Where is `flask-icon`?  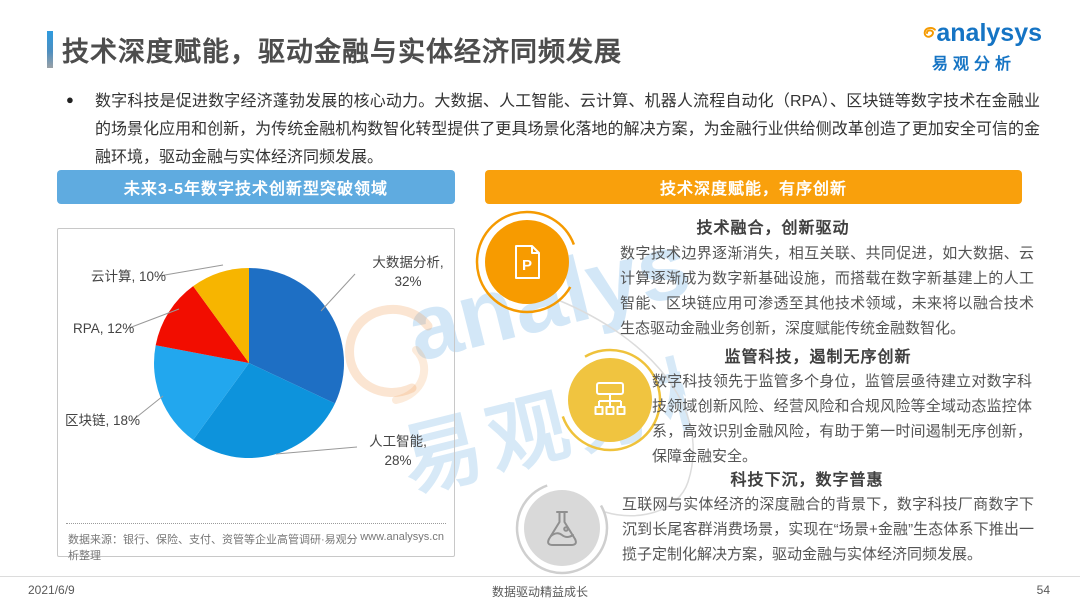
flask-icon is located at coordinates (562, 528).